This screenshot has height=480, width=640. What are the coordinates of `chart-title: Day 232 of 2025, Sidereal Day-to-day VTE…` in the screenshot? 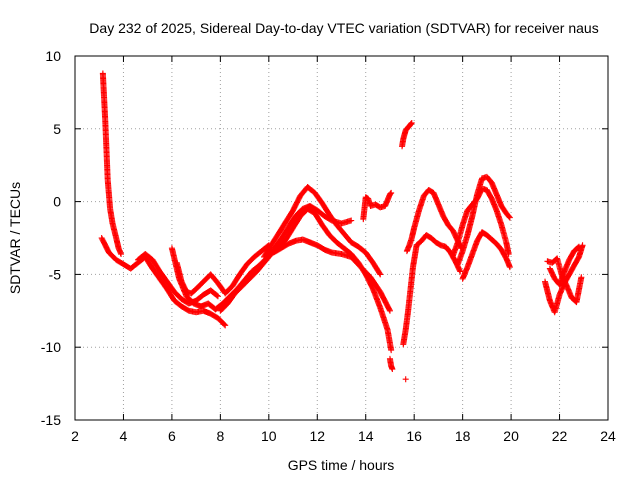 It's located at (343, 28).